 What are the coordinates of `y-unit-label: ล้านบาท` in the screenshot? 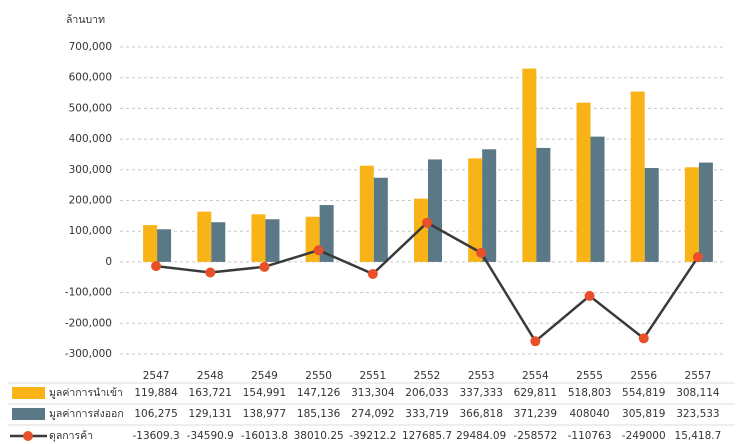 It's located at (85, 20).